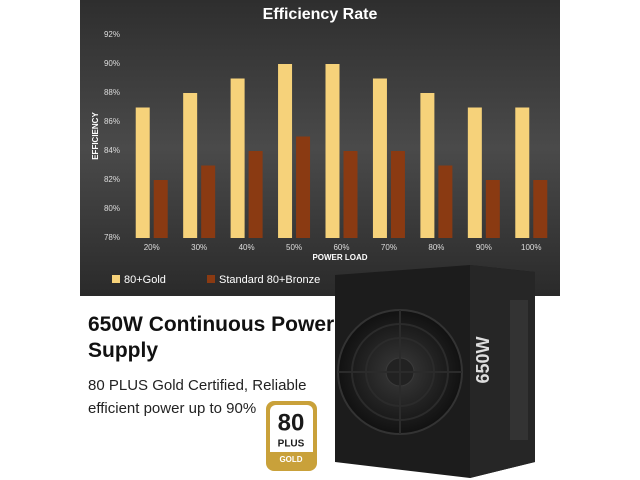  Describe the element at coordinates (112, 34) in the screenshot. I see `y-tick-label: 92%` at that location.